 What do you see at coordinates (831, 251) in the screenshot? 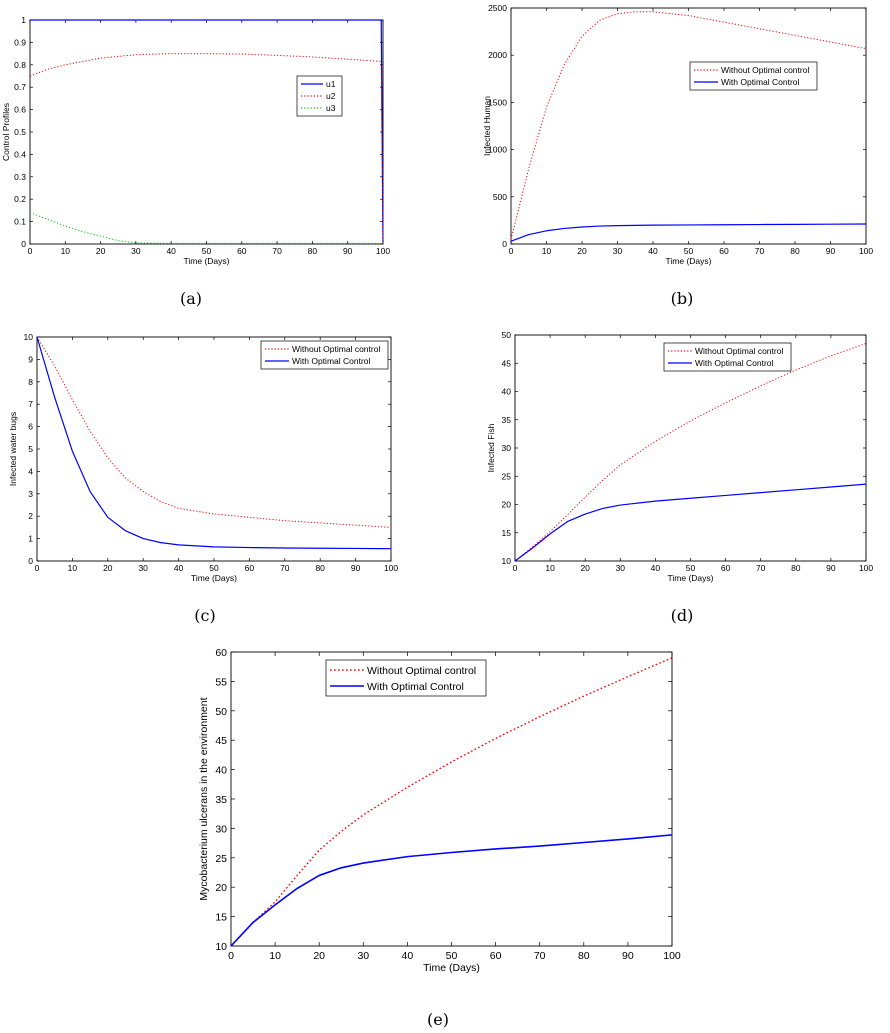
I see `x-tick-label: 90` at bounding box center [831, 251].